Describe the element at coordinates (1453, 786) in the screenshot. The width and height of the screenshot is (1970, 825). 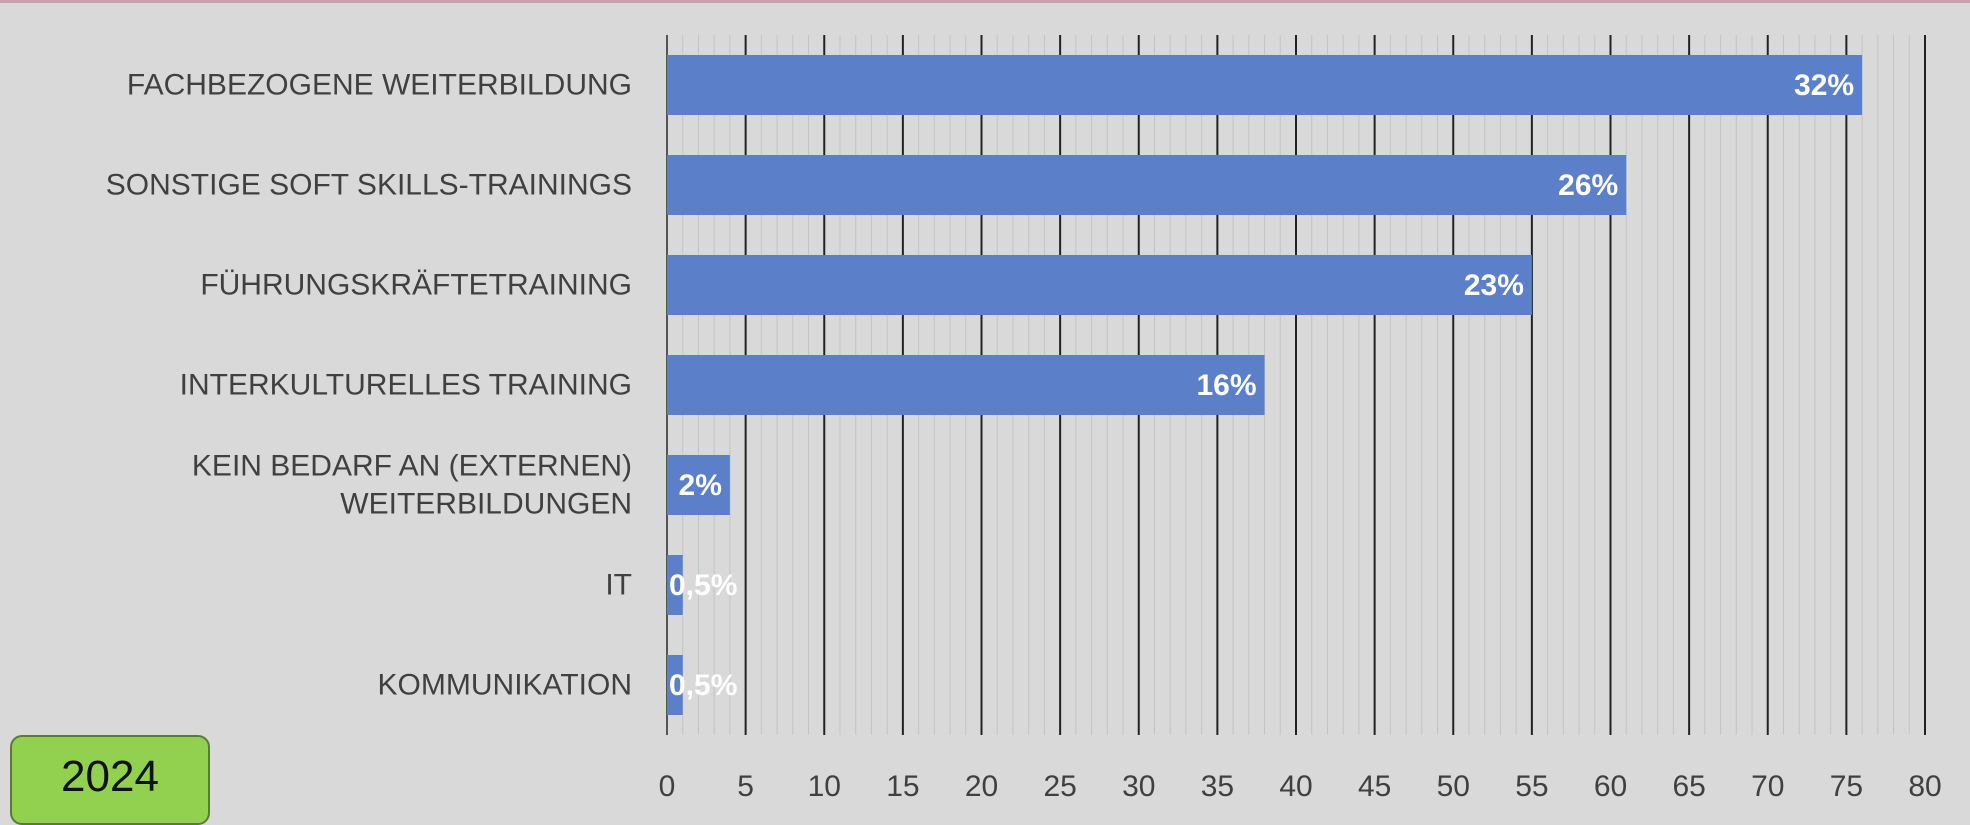
I see `x-tick-label: 50` at that location.